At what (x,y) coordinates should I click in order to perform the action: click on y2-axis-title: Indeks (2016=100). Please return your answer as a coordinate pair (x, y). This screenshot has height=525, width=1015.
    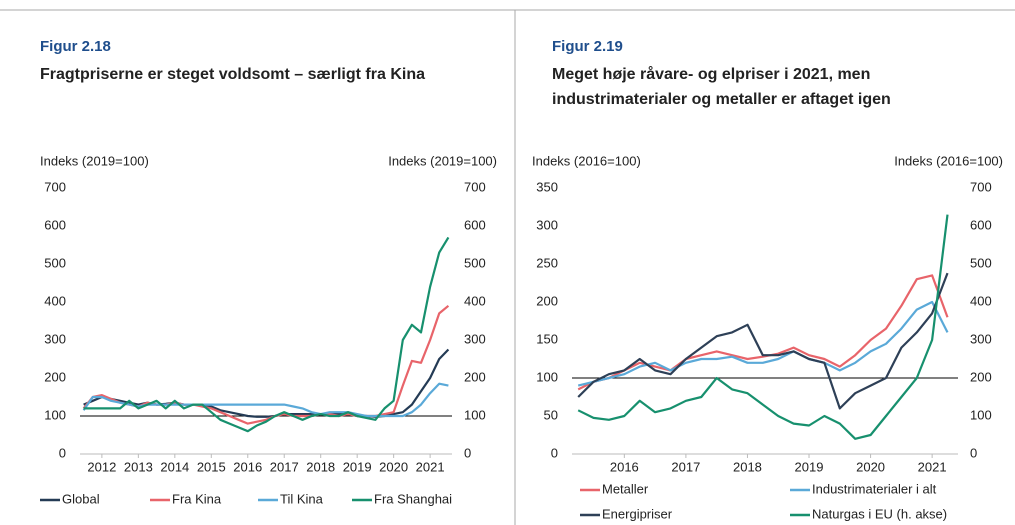
    Looking at the image, I should click on (948, 160).